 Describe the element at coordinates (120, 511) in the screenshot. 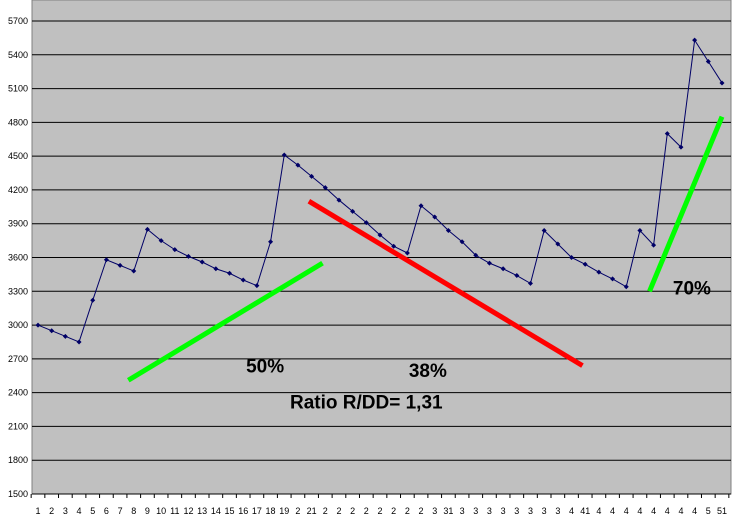

I see `x-tick-label: 7` at that location.